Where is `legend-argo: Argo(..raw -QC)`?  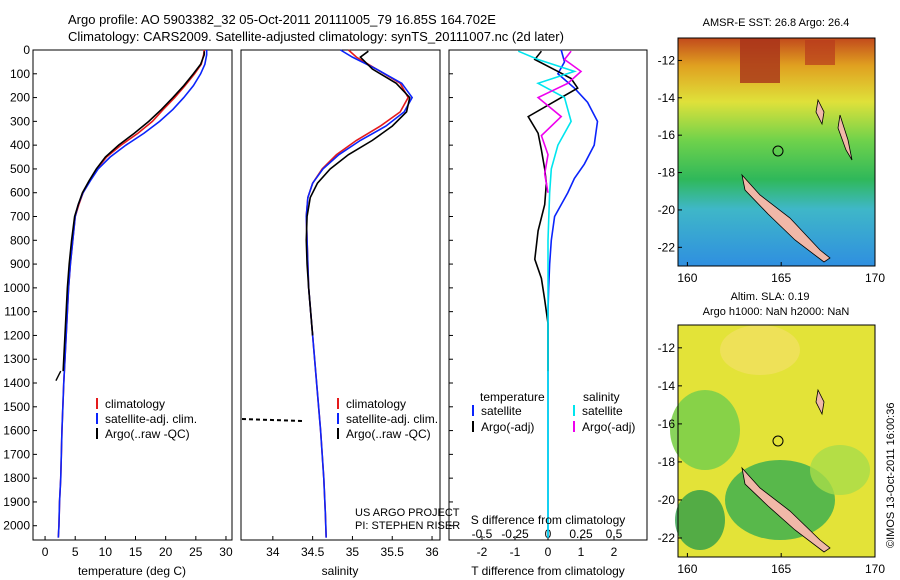
legend-argo: Argo(..raw -QC) is located at coordinates (147, 434).